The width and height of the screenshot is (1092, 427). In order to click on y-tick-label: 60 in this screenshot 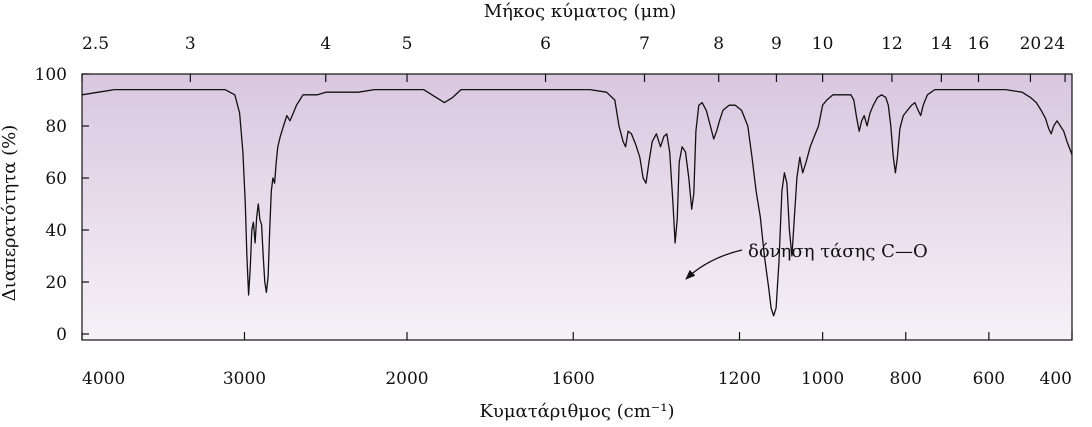, I will do `click(56, 179)`.